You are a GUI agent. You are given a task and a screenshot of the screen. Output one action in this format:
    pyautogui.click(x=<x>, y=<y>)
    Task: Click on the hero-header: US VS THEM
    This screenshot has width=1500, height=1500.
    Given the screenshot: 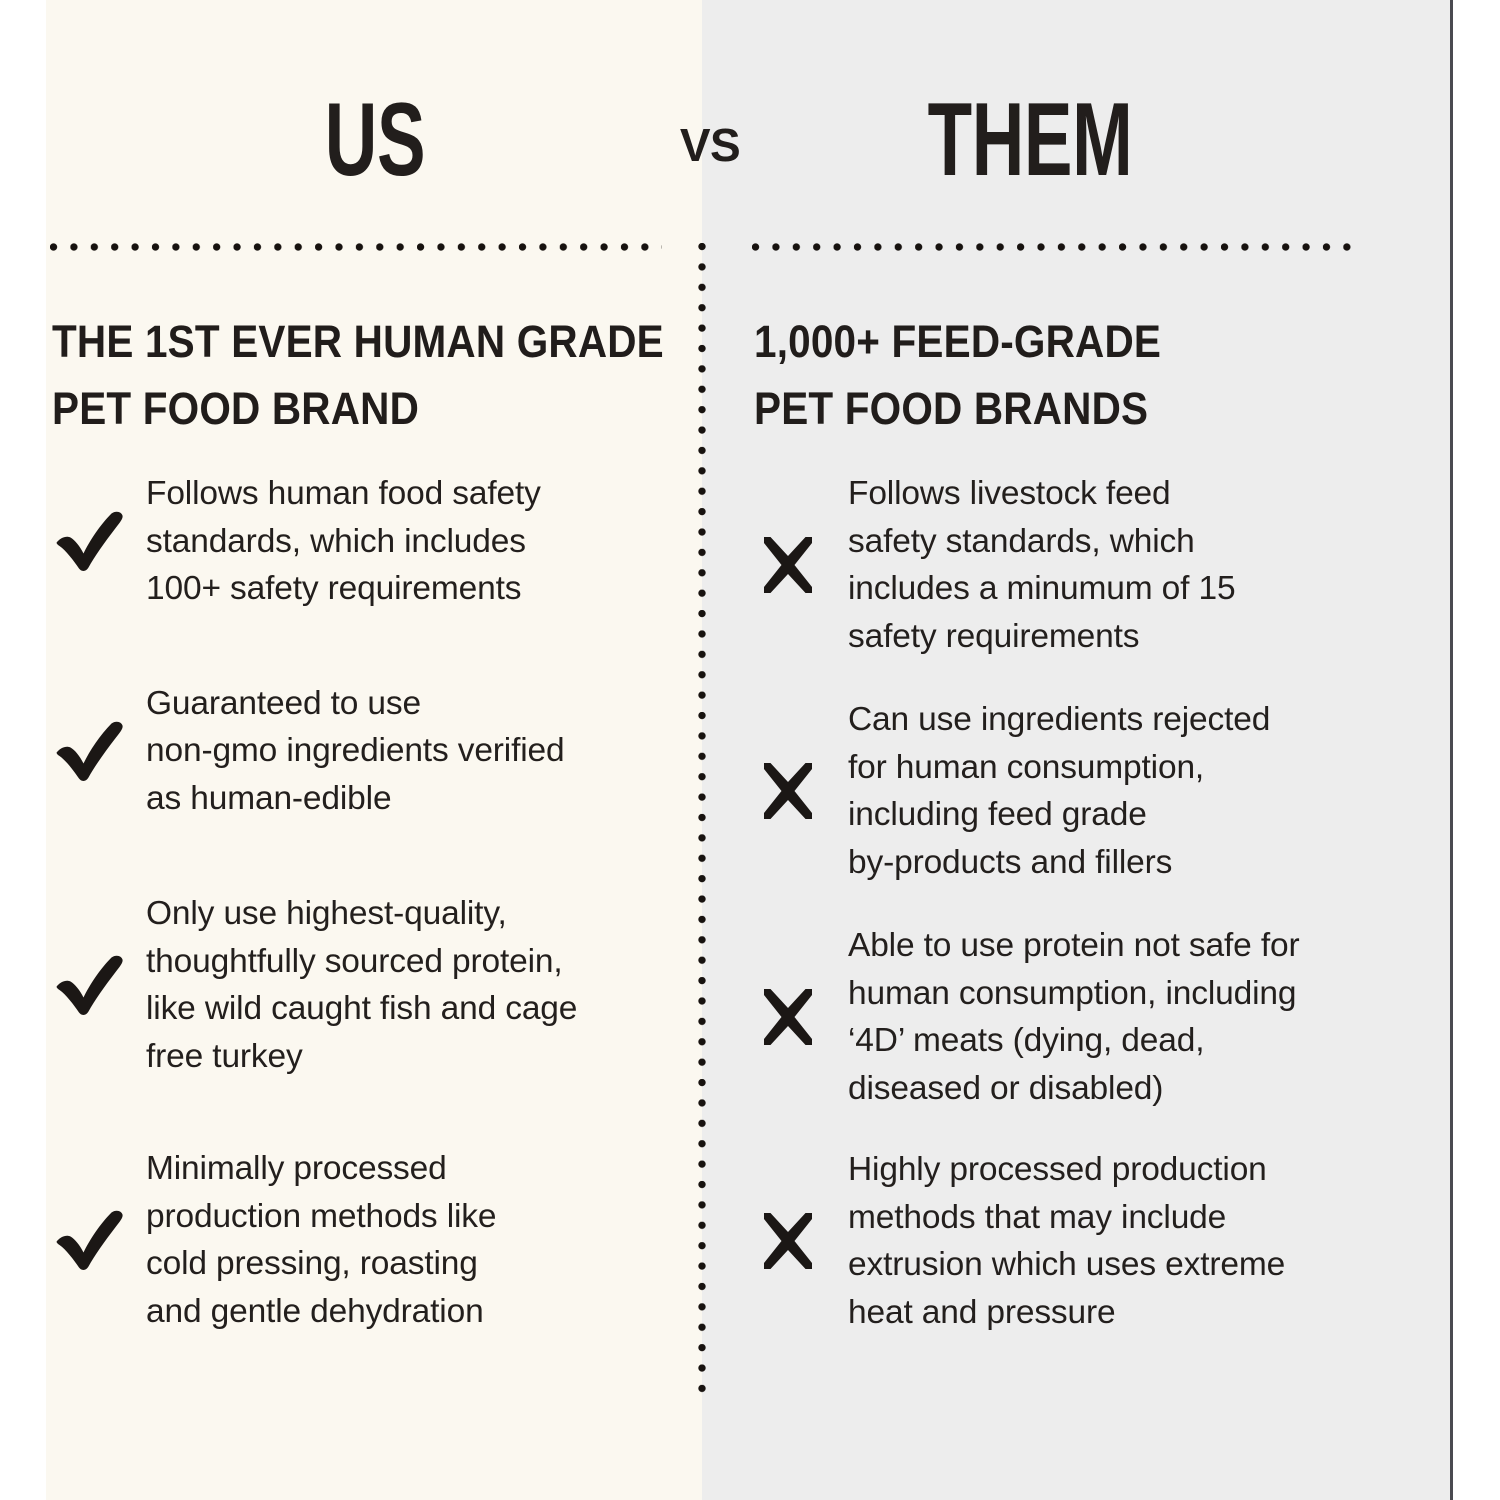 What is the action you would take?
    pyautogui.click(x=726, y=115)
    